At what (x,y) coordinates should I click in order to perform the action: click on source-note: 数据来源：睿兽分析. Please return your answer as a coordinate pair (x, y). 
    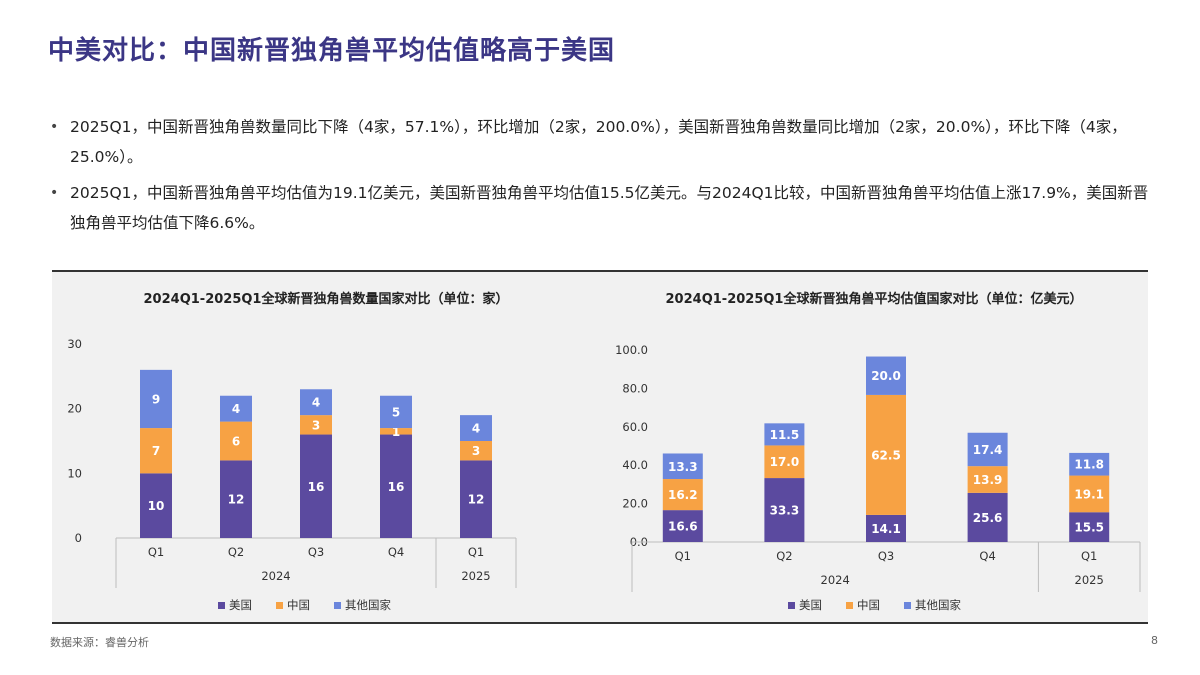
    Looking at the image, I should click on (99, 642).